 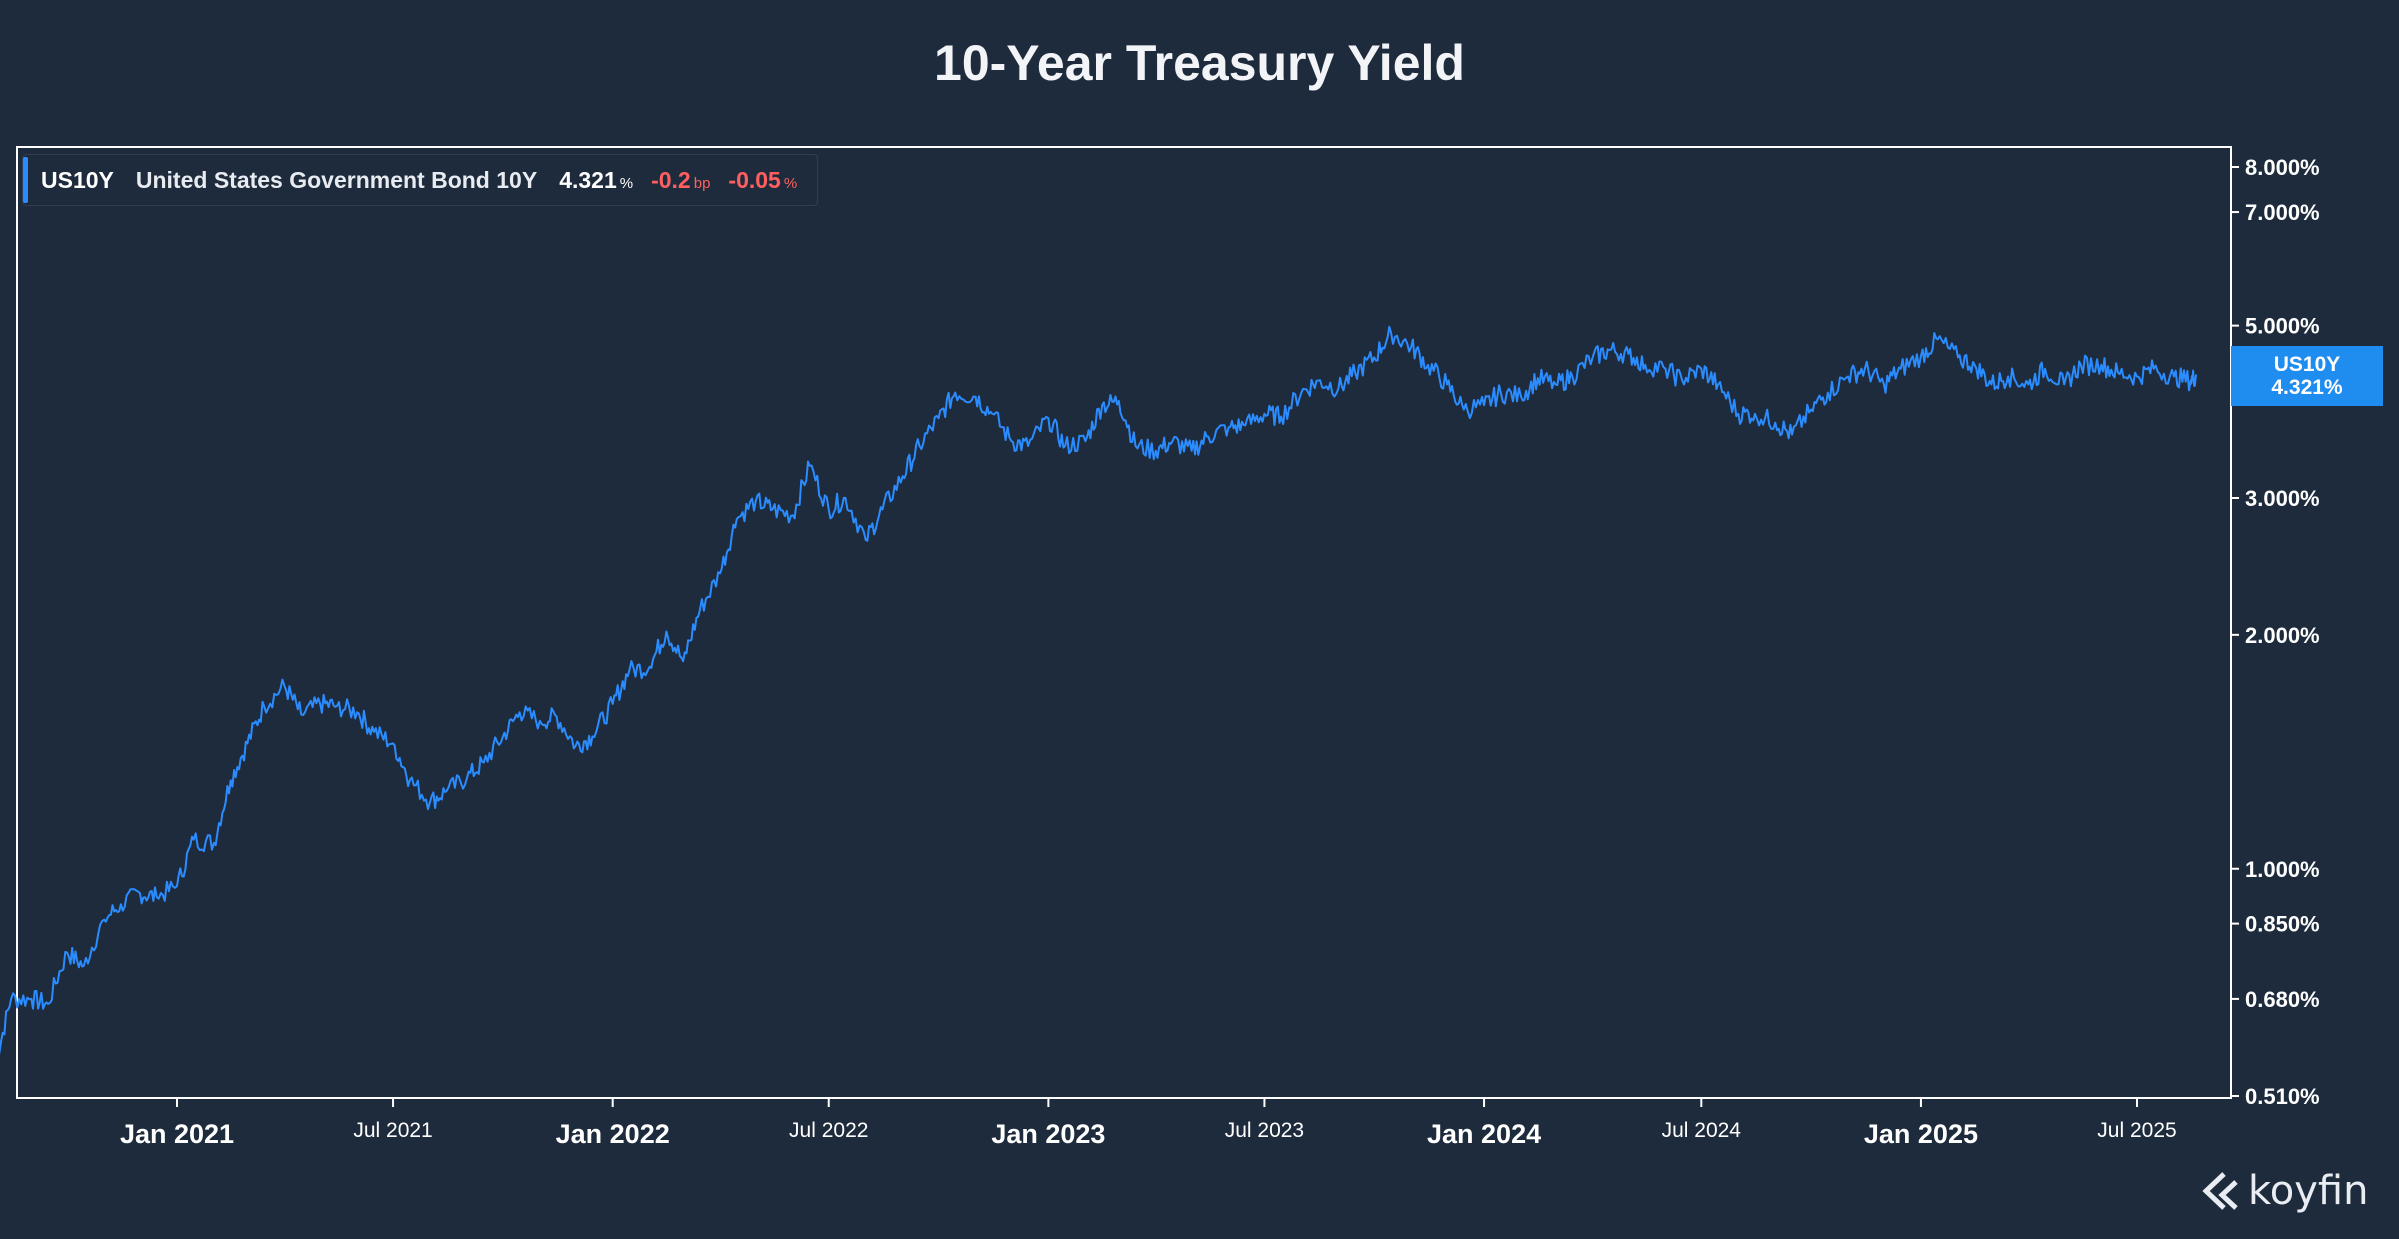 I want to click on legend-value: 4.321%, so click(x=596, y=180).